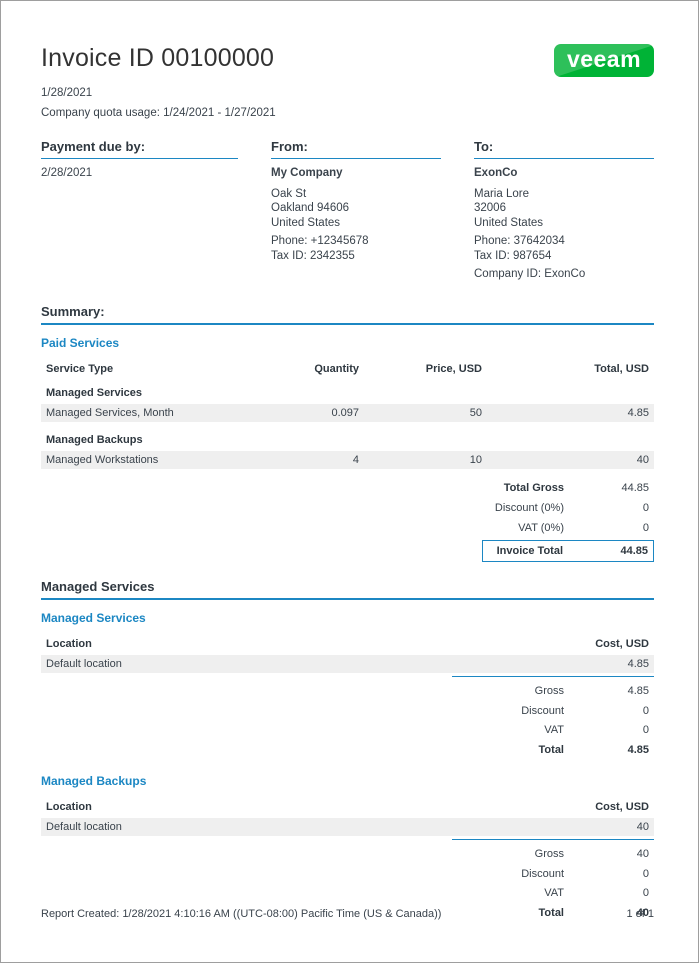 Image resolution: width=699 pixels, height=963 pixels. I want to click on payment-due-section: Payment due by: 2/28/2021, so click(139, 210).